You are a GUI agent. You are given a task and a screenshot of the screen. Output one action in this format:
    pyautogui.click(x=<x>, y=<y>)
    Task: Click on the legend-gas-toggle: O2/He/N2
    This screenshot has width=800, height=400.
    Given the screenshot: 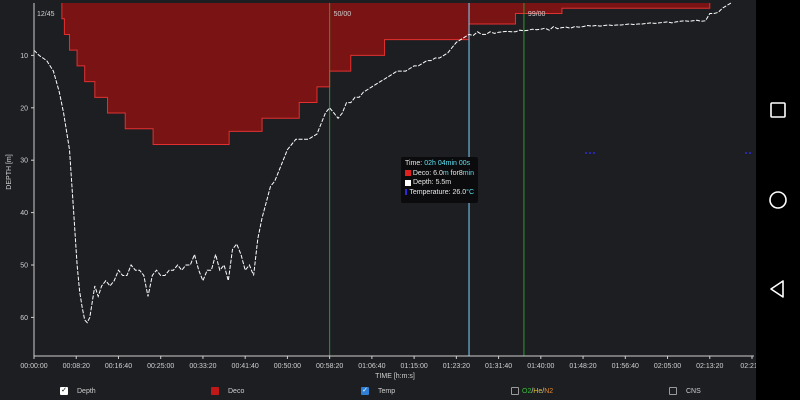 What is the action you would take?
    pyautogui.click(x=532, y=391)
    